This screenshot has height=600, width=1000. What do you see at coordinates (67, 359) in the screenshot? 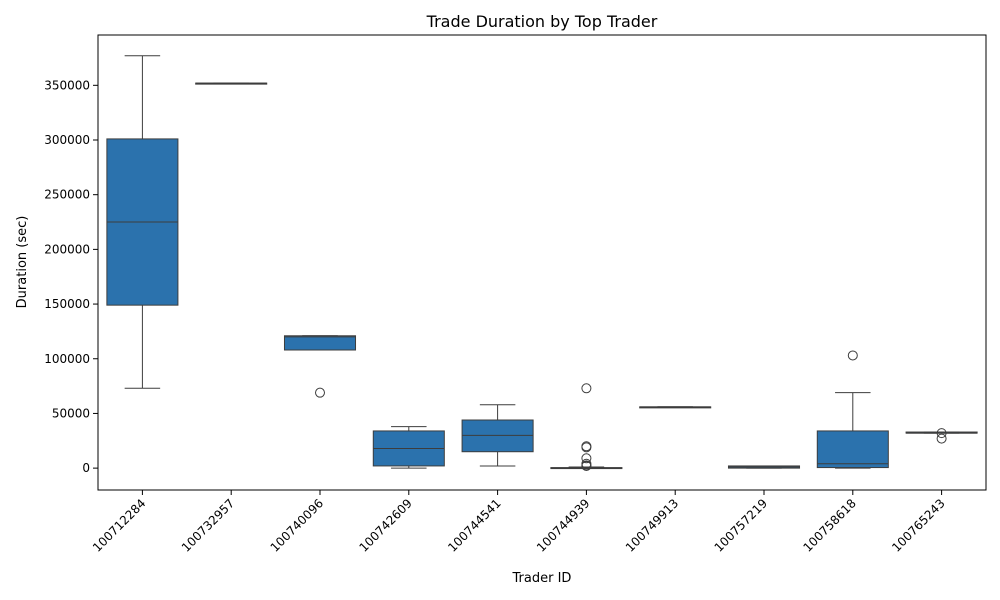
I see `y-tick-label: 100000` at bounding box center [67, 359].